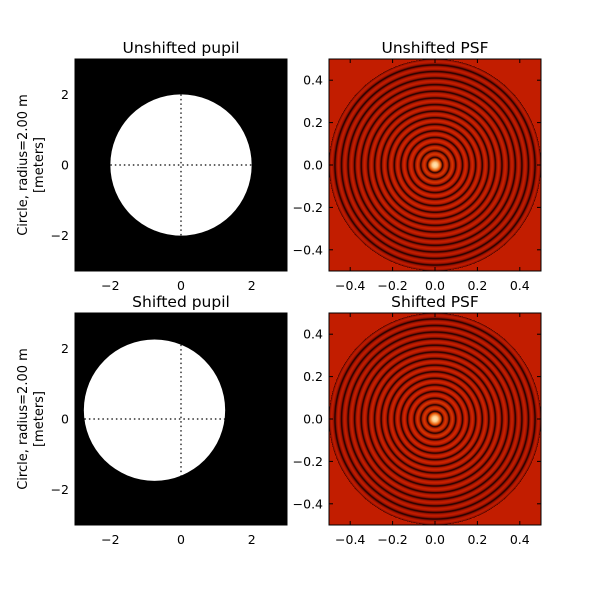 This screenshot has height=600, width=600. I want to click on panel-title: Unshifted PSF, so click(434, 48).